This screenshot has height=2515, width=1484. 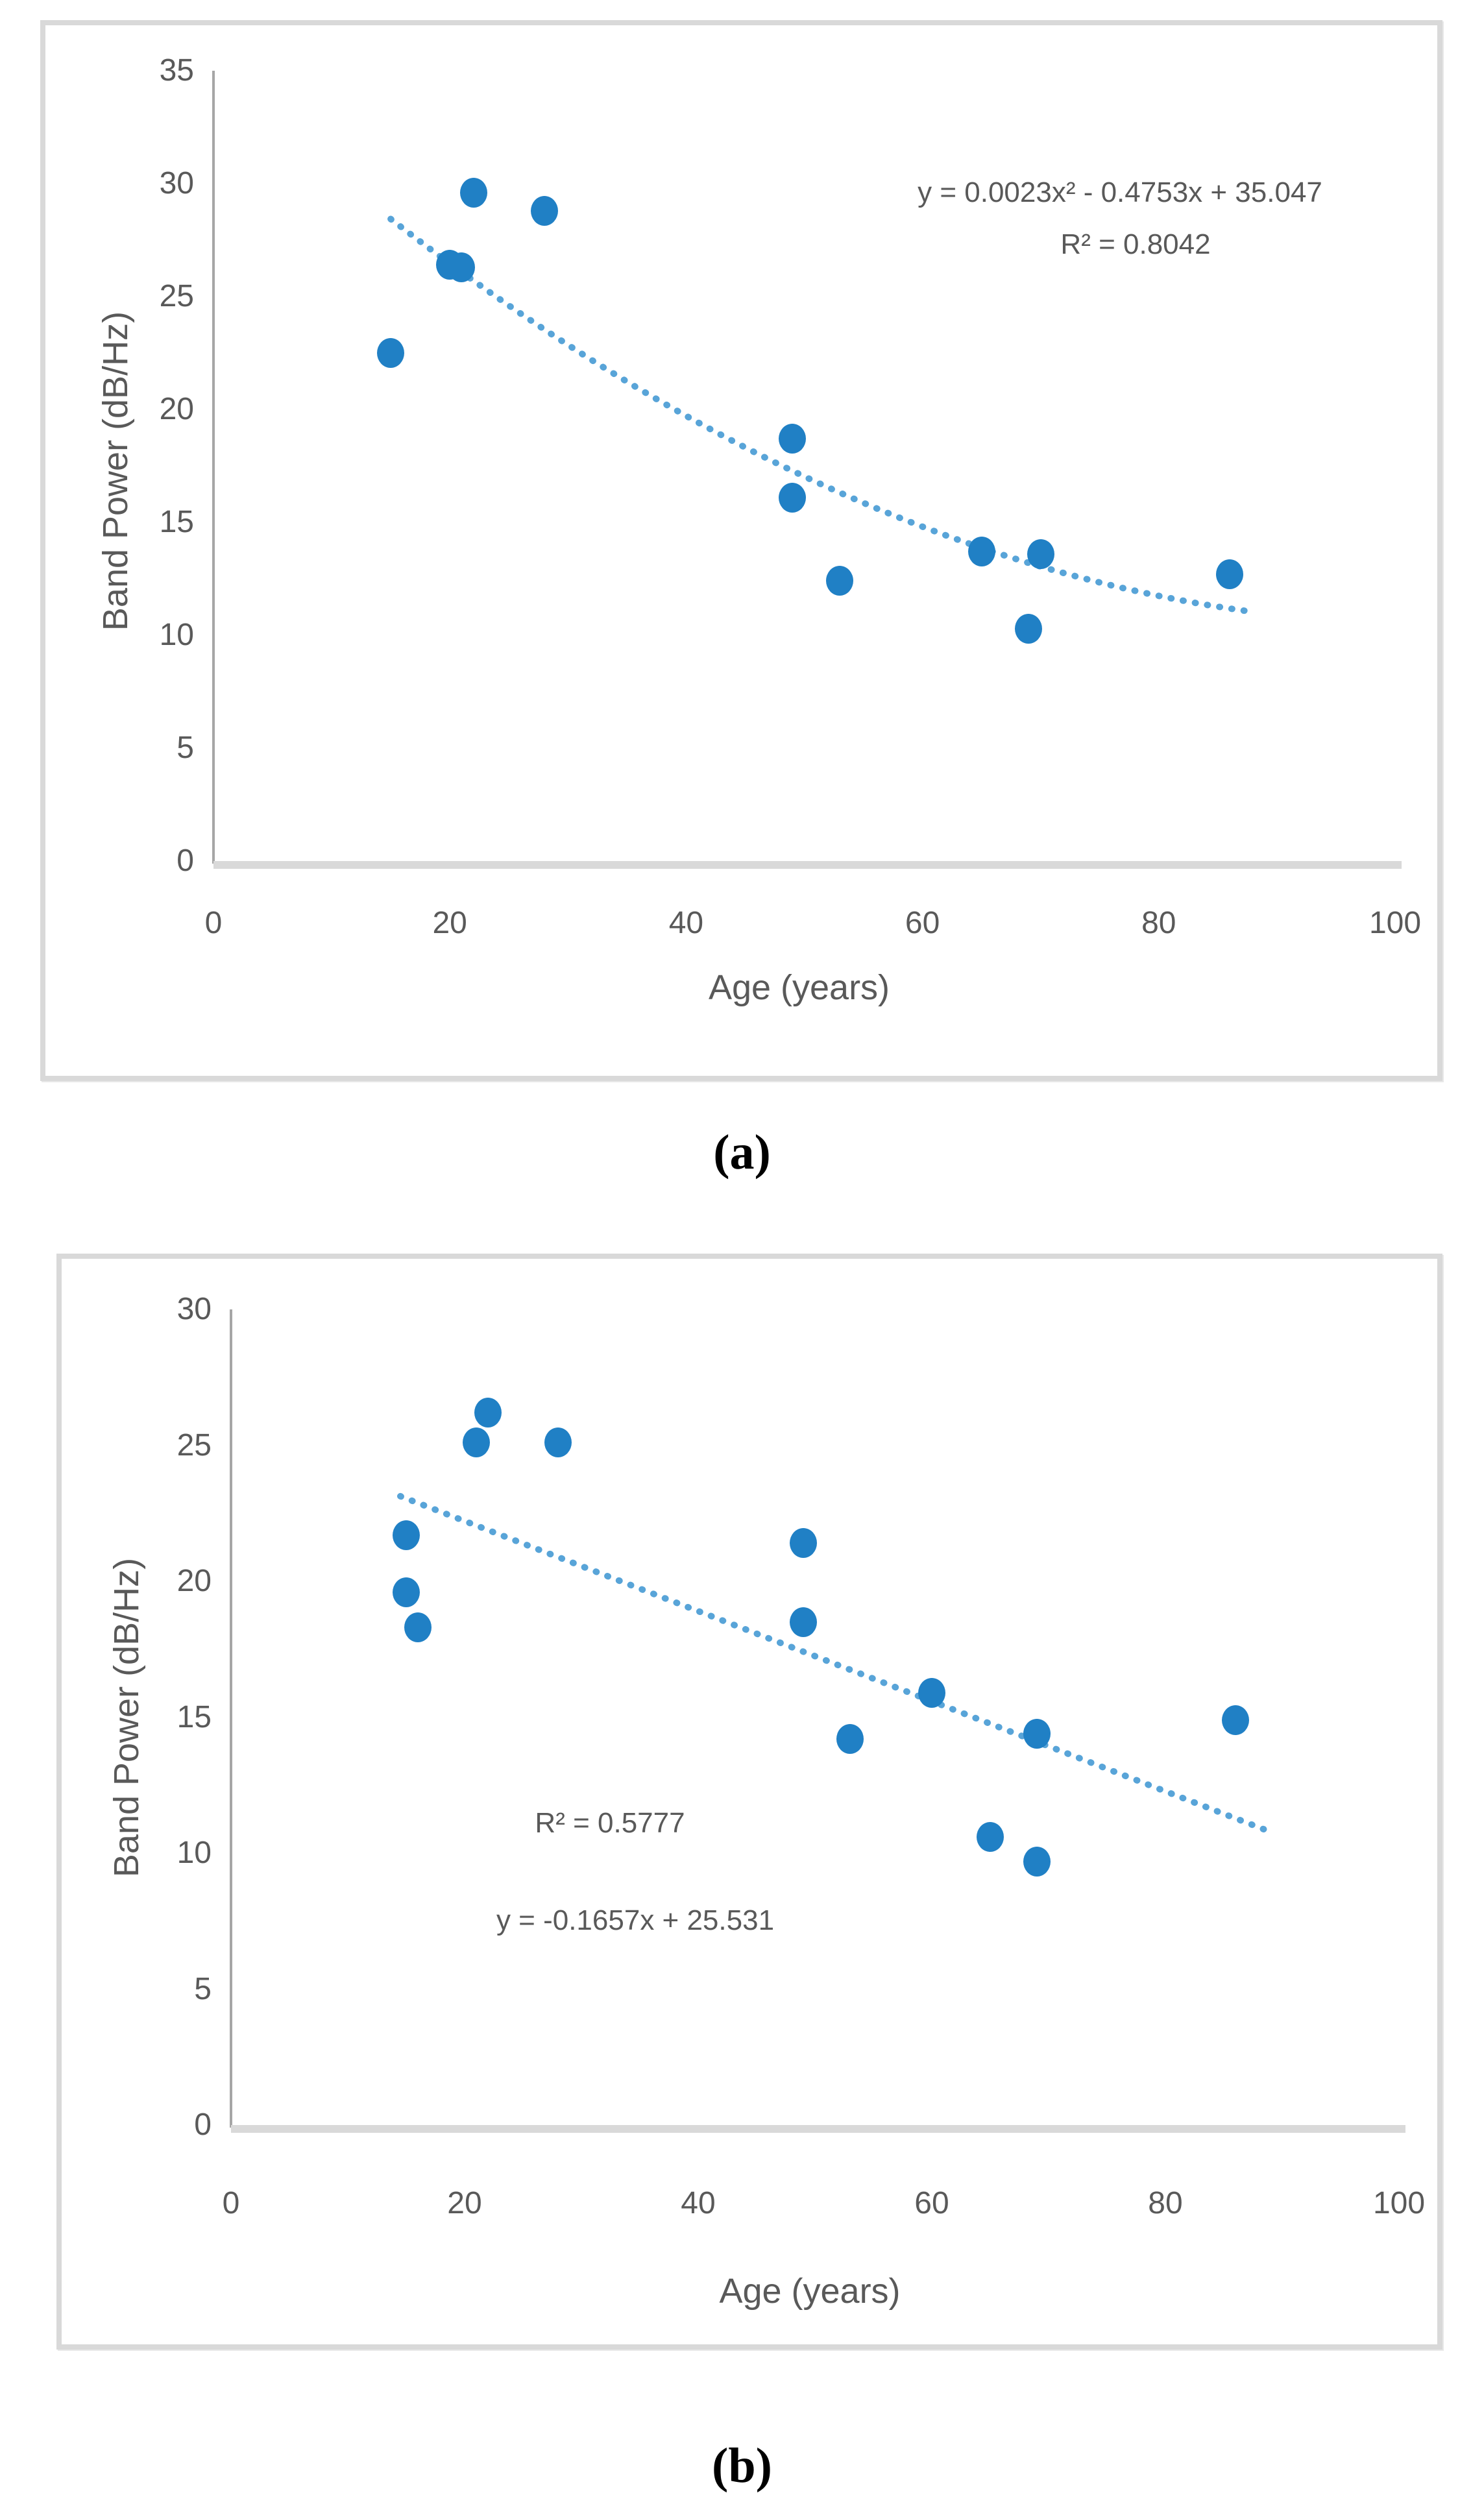 I want to click on subfigure-caption-a: (a), so click(x=742, y=1152).